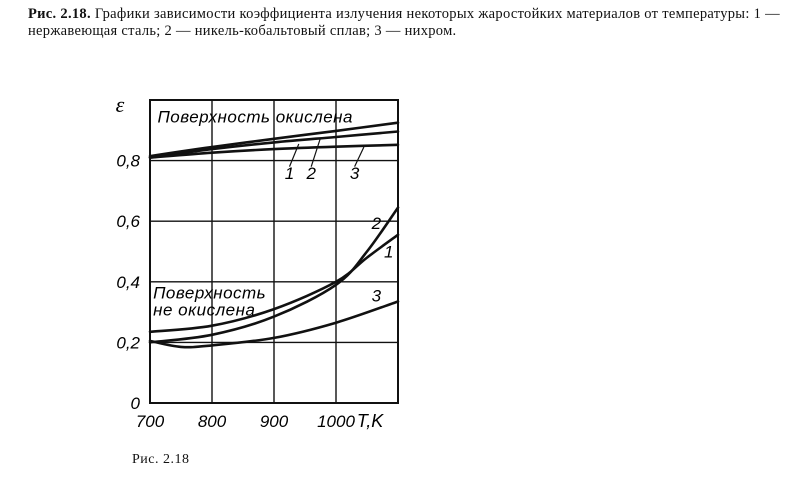 The height and width of the screenshot is (495, 800). I want to click on caption-label: Рис. 2.18., so click(59, 14).